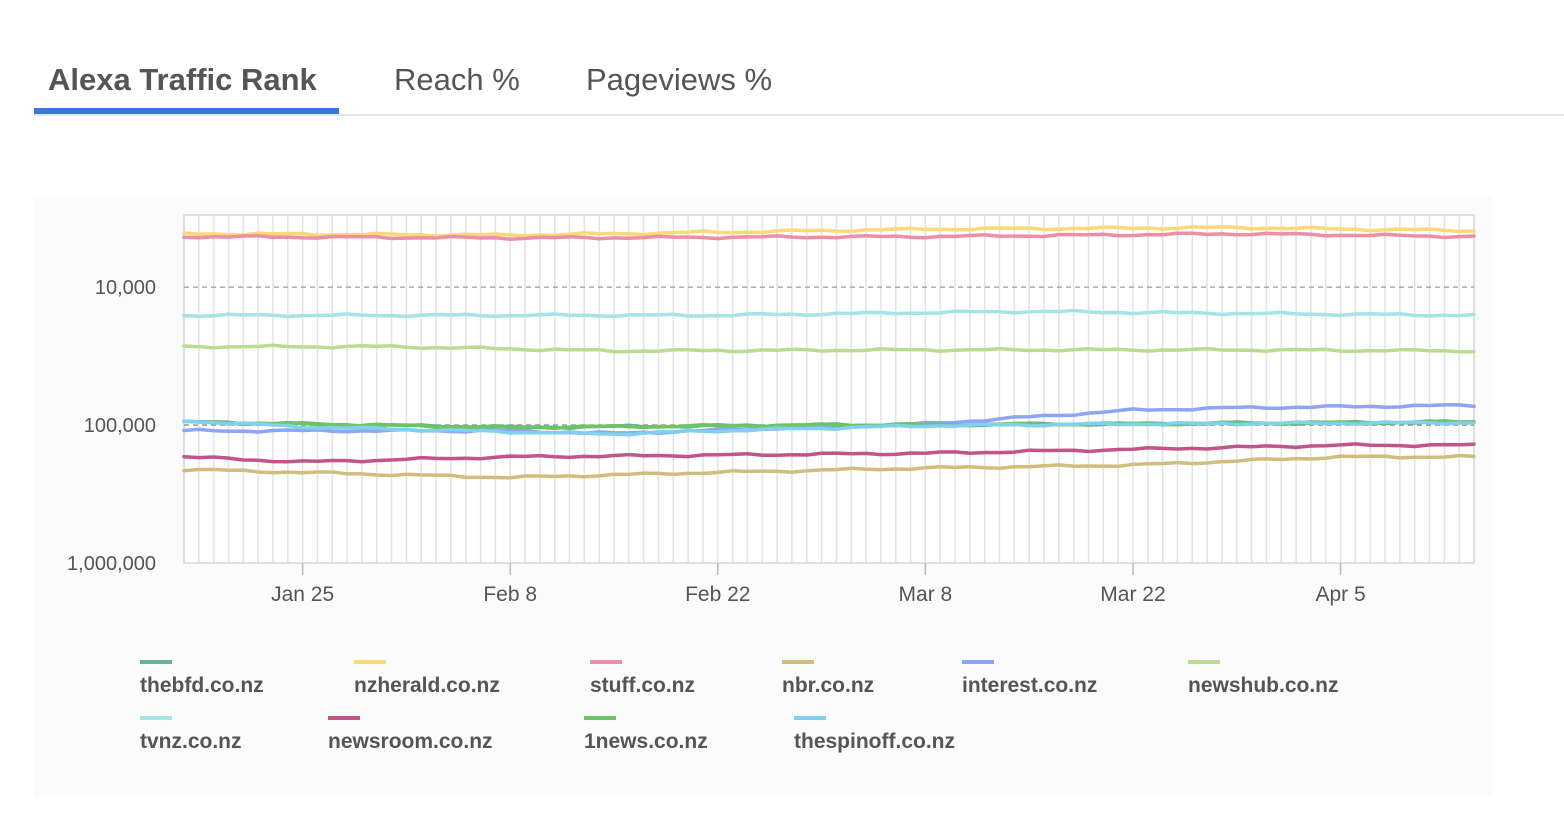 This screenshot has height=820, width=1564. I want to click on legend-label: newshub.co.nz, so click(1263, 685).